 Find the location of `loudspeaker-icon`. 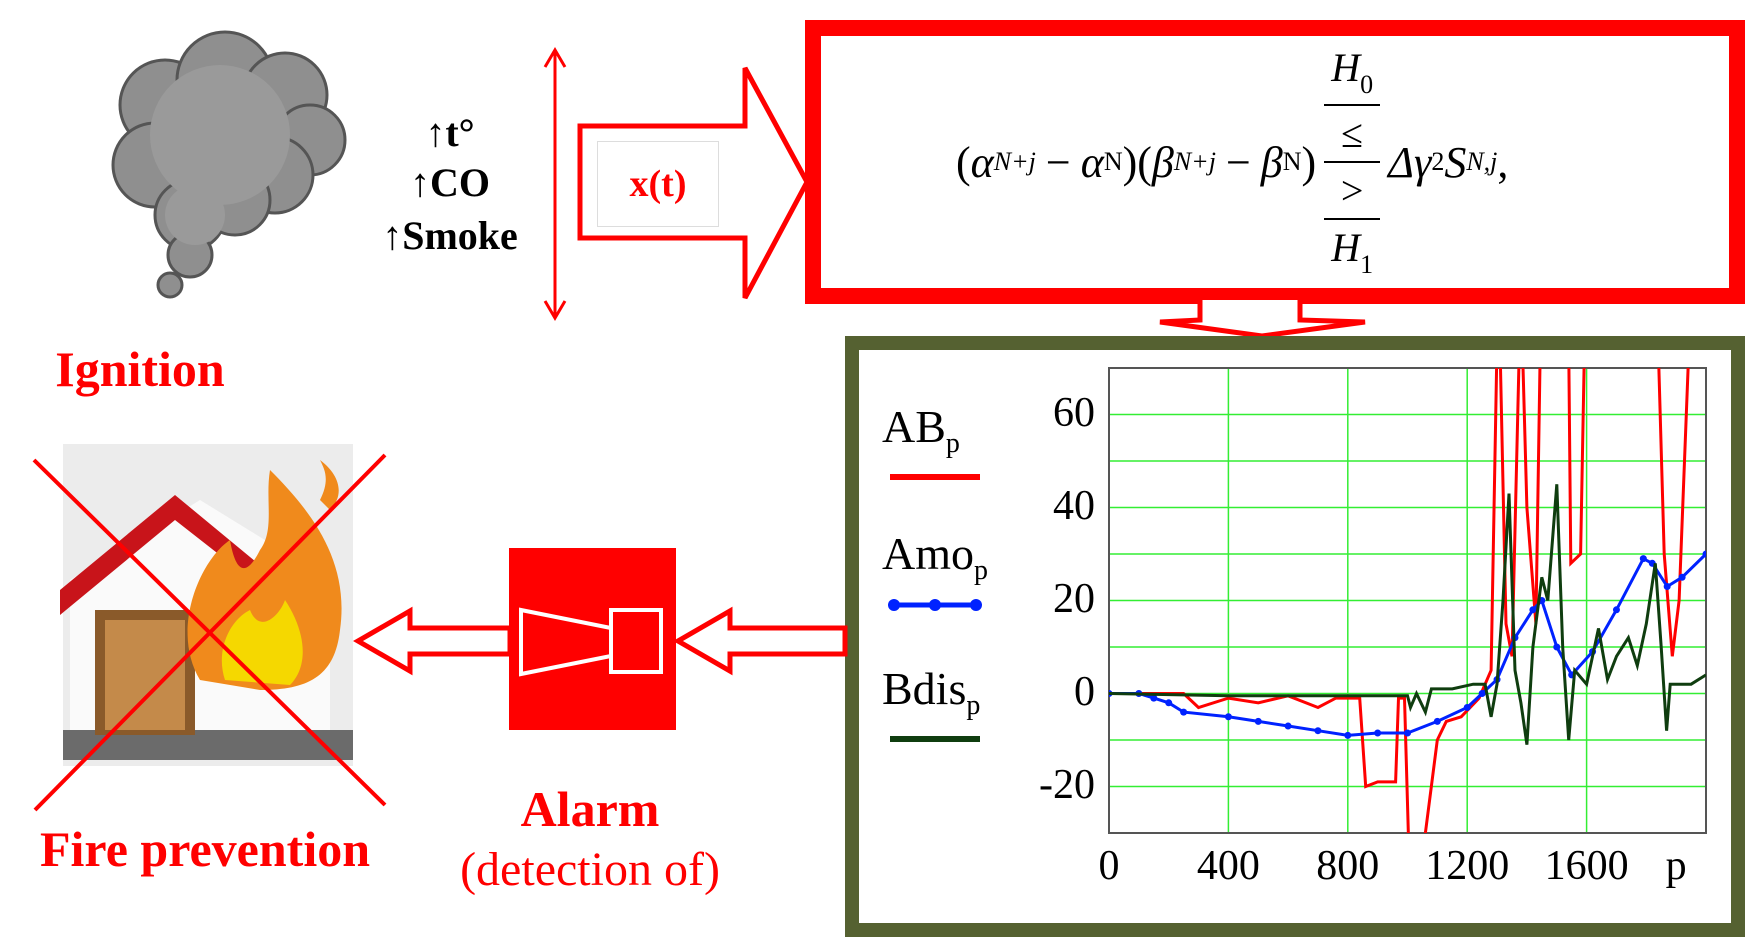

loudspeaker-icon is located at coordinates (591, 642).